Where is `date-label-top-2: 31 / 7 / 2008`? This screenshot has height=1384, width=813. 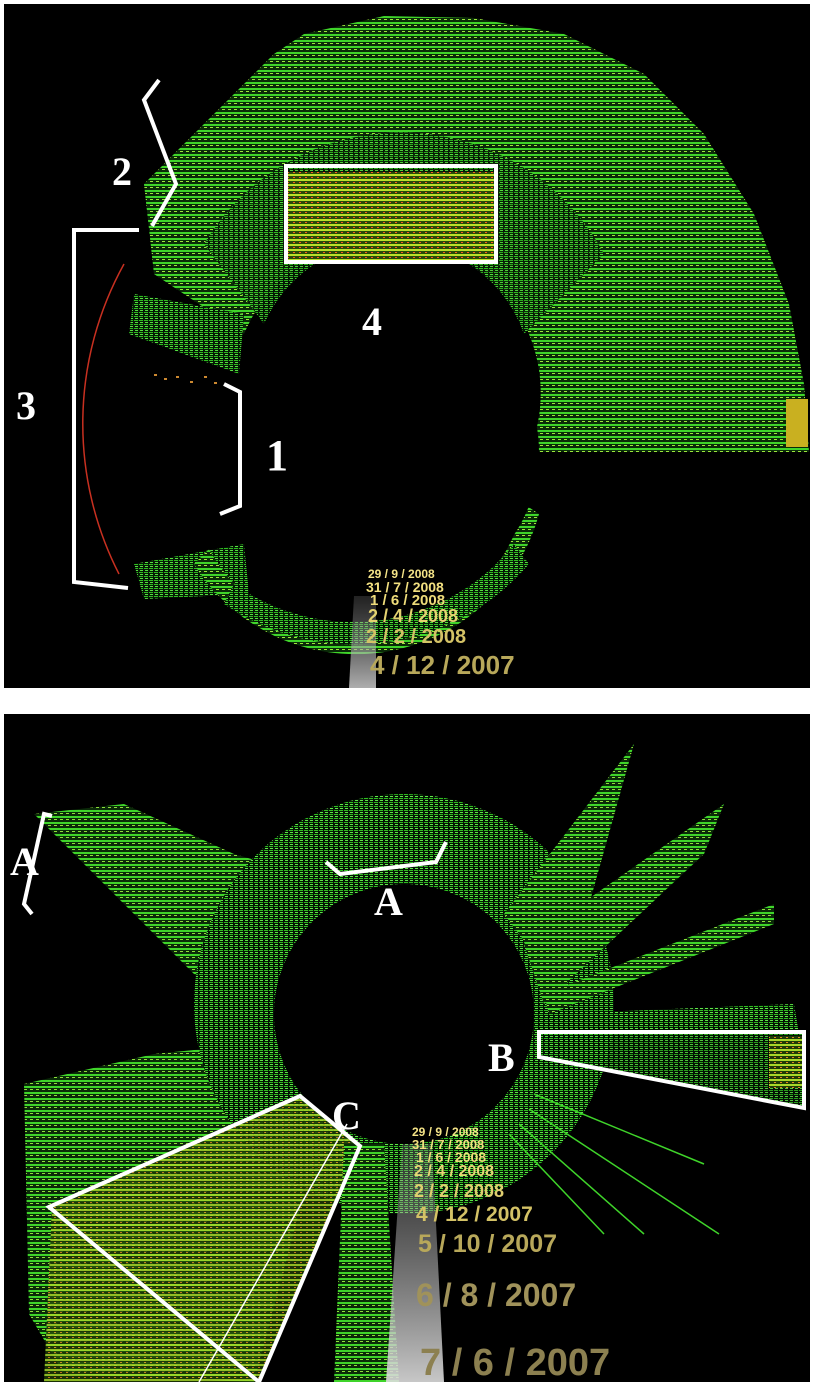 date-label-top-2: 31 / 7 / 2008 is located at coordinates (405, 587).